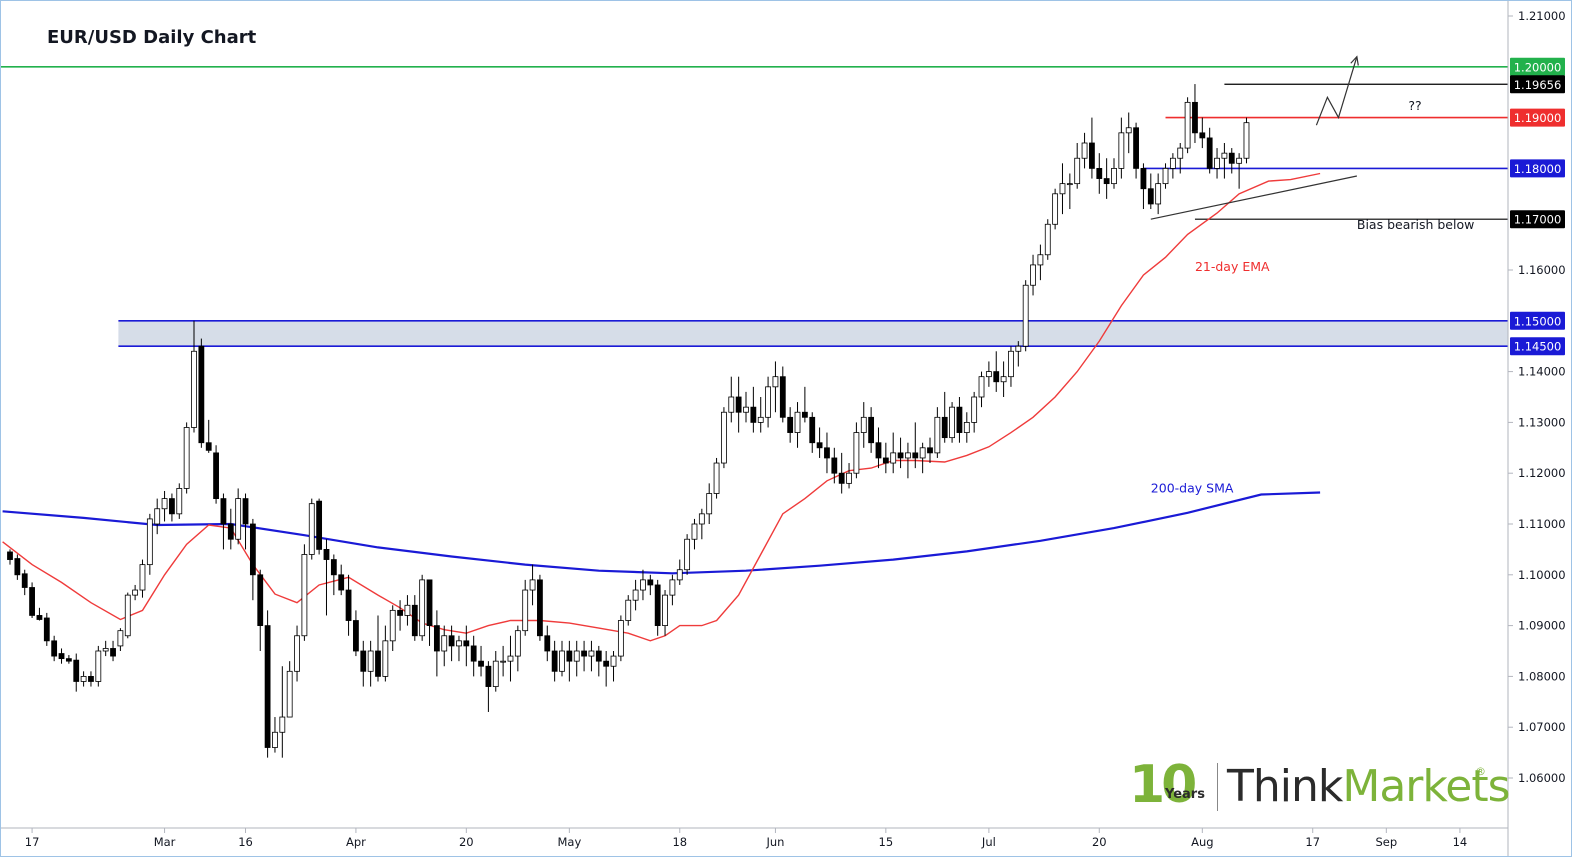 This screenshot has height=857, width=1572. Describe the element at coordinates (245, 842) in the screenshot. I see `x-tick-label: 16` at that location.